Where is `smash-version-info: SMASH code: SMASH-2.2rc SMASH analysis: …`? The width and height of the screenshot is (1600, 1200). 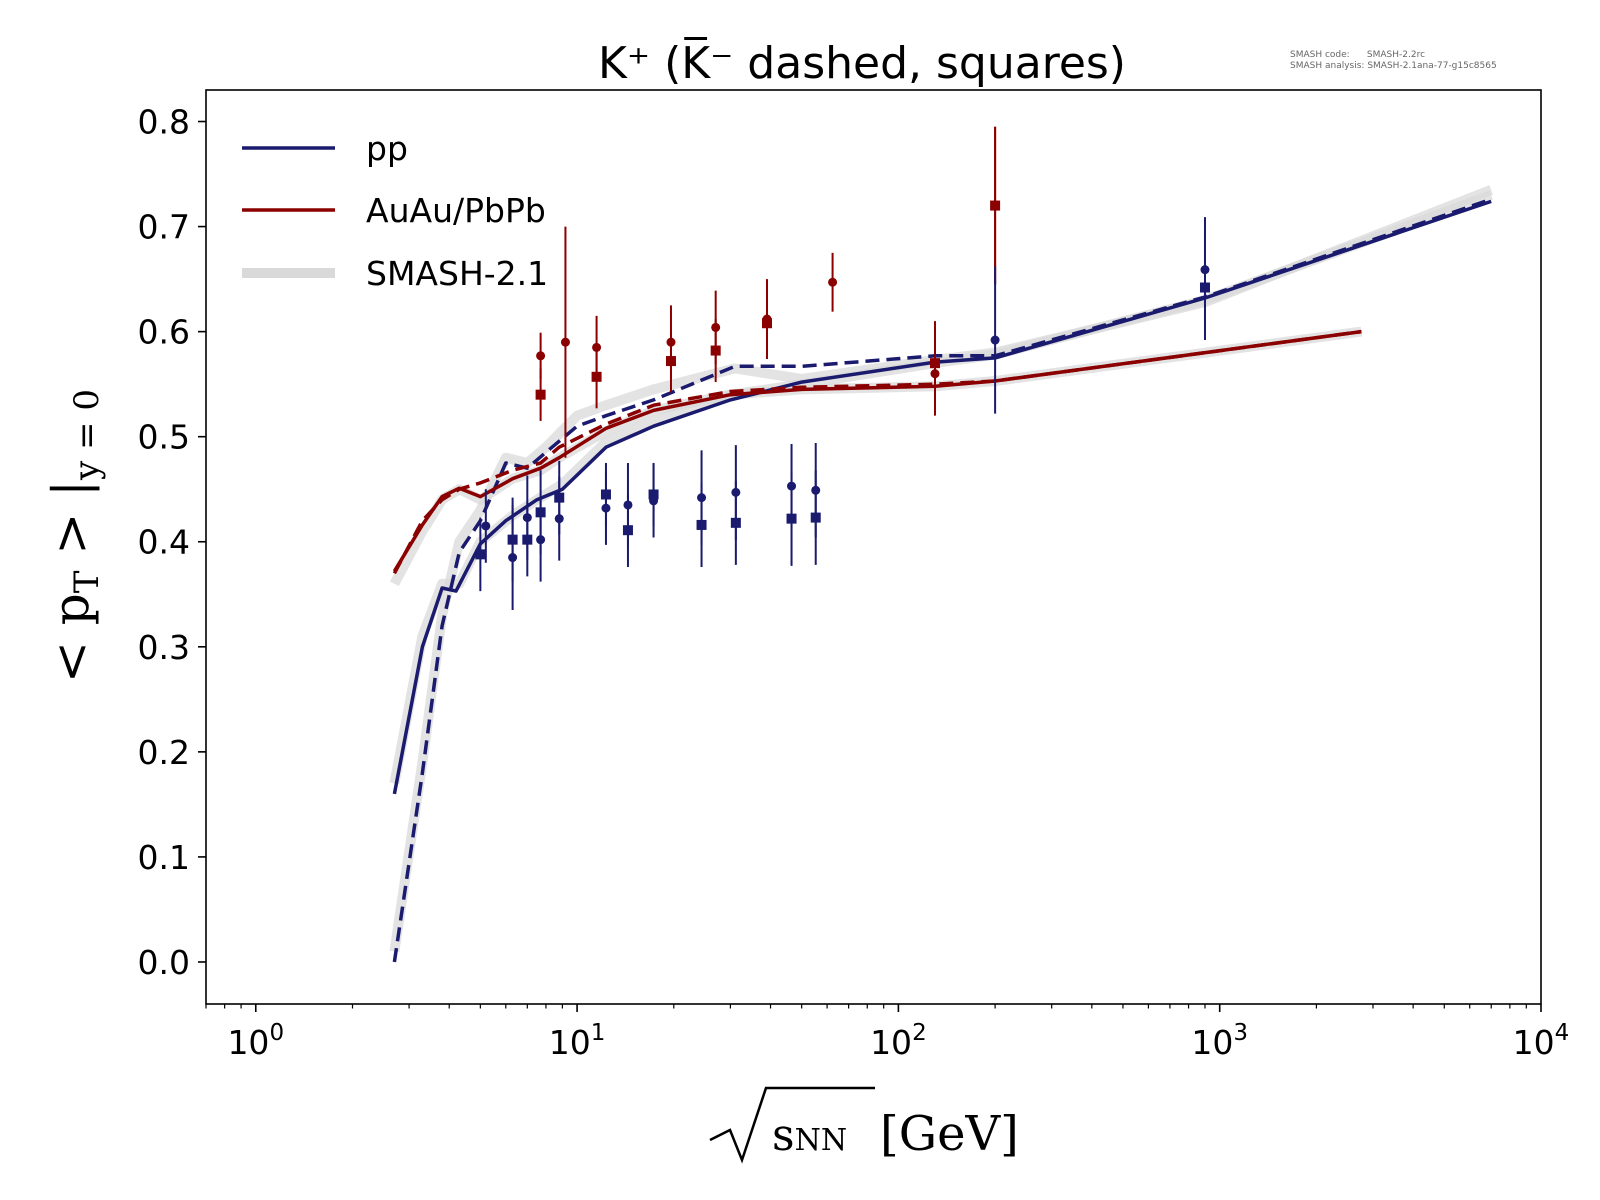 smash-version-info: SMASH code: SMASH-2.2rc SMASH analysis: … is located at coordinates (1393, 61).